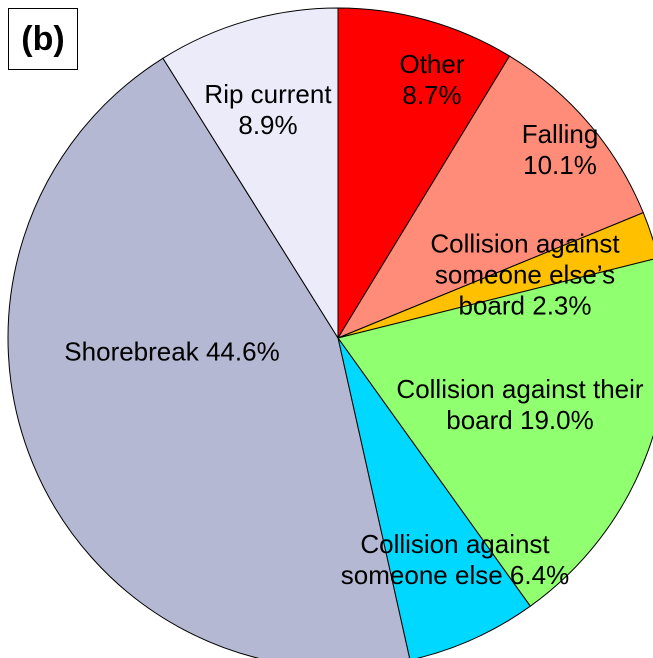 This screenshot has height=658, width=653. I want to click on value-label: 10.1%, so click(560, 165).